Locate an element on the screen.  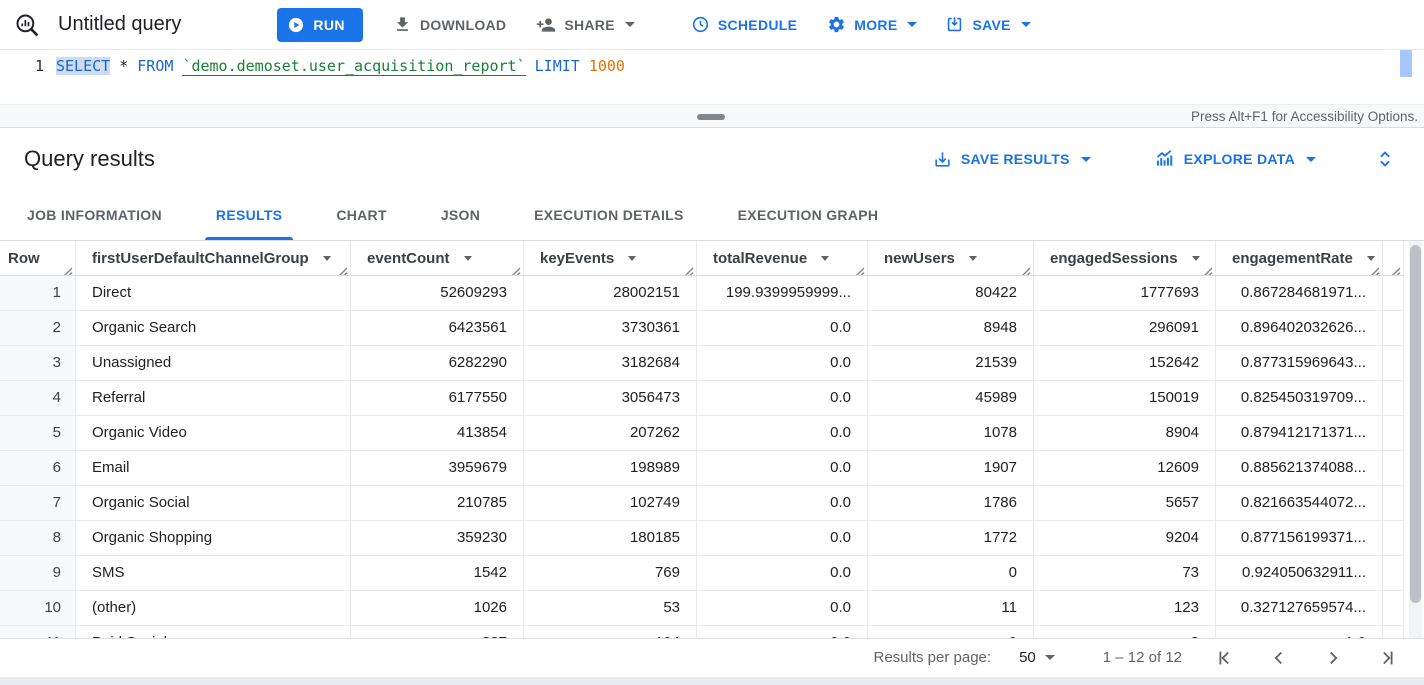
share-button: SHARE is located at coordinates (585, 25).